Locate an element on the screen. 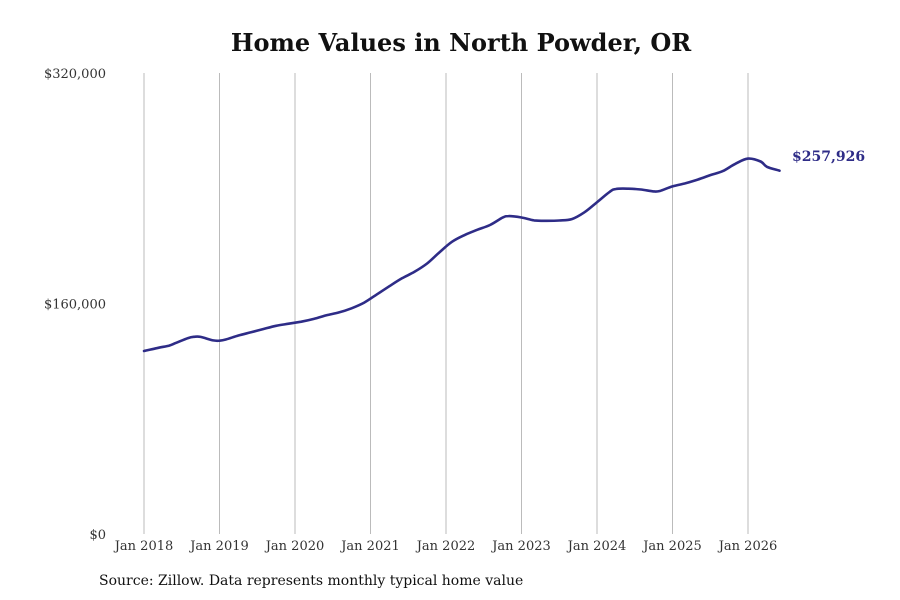 The width and height of the screenshot is (900, 600). y-tick-label: $0 is located at coordinates (97, 535).